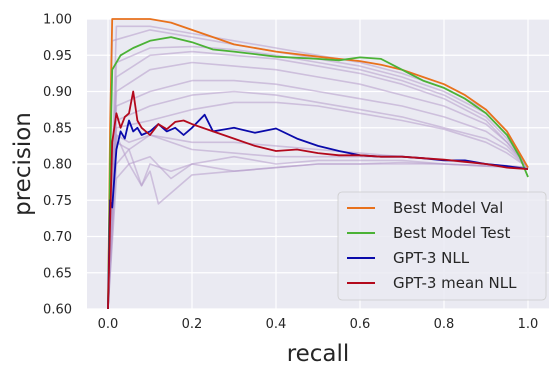 Image resolution: width=552 pixels, height=365 pixels. What do you see at coordinates (431, 258) in the screenshot?
I see `legend-label: GPT-3 NLL` at bounding box center [431, 258].